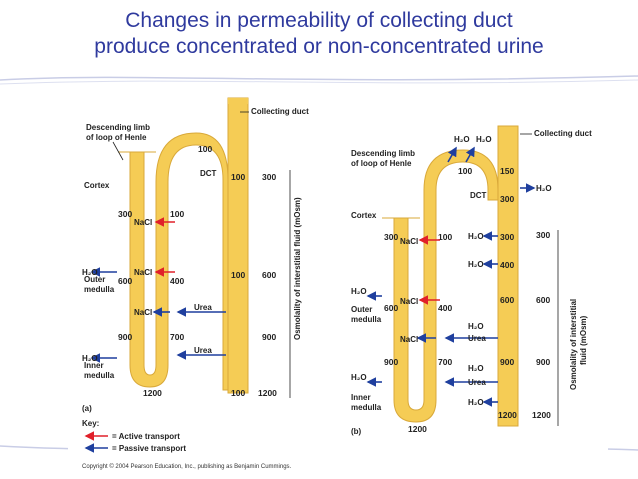  I want to click on value-a-asc-100: 100, so click(177, 214).